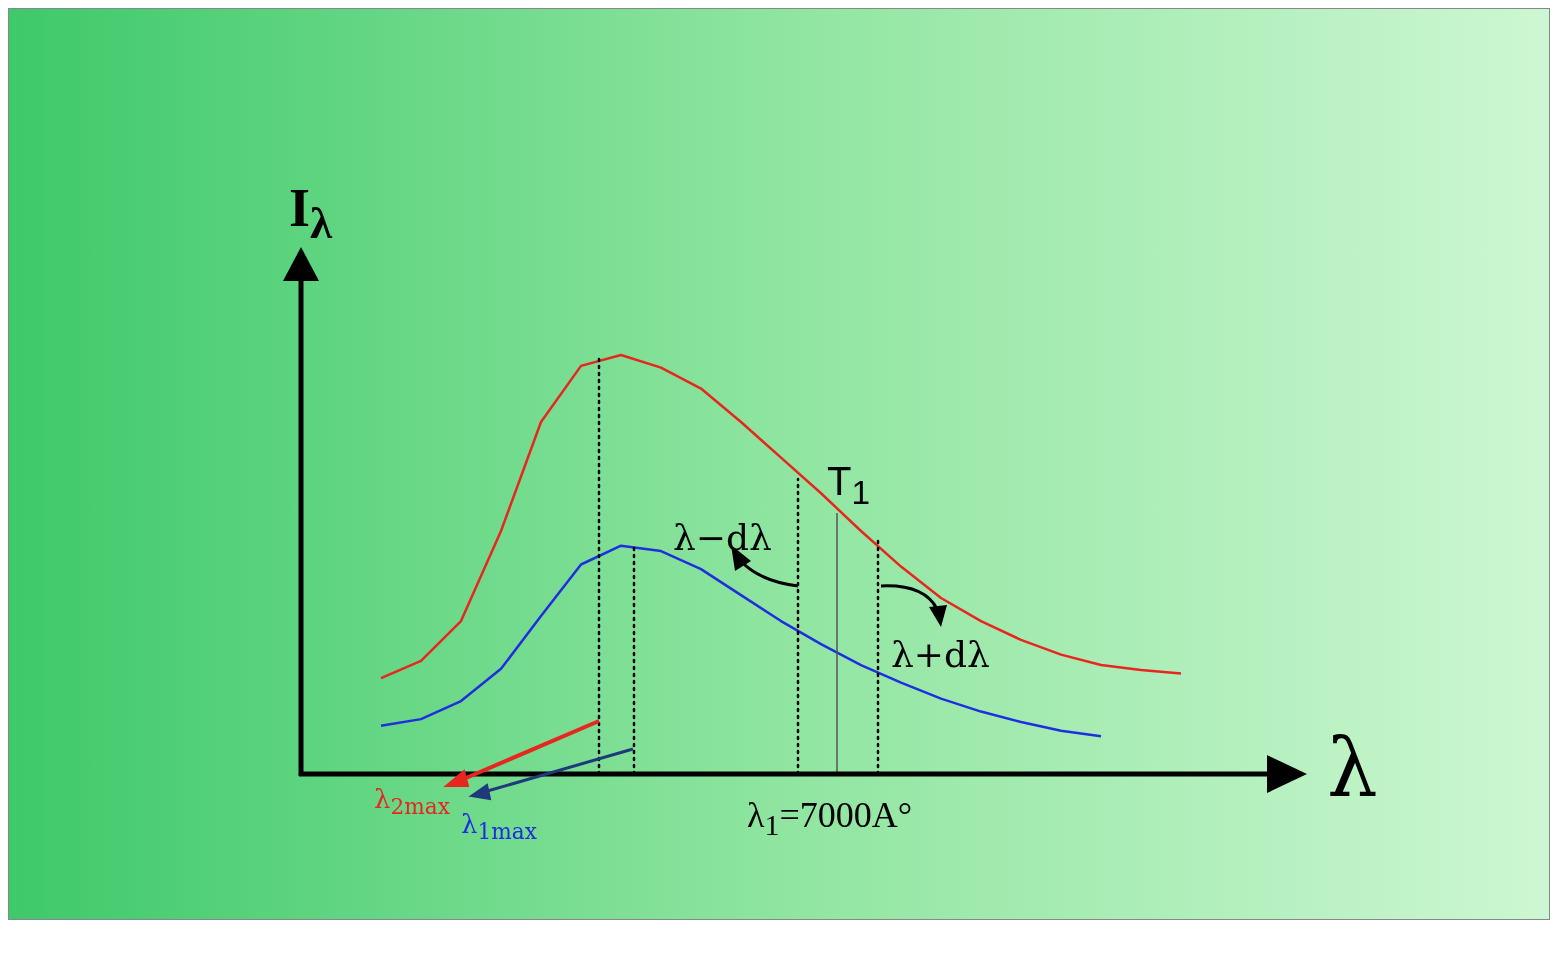 This screenshot has width=1559, height=953. I want to click on text: λ$_{1max}$, so click(499, 827).